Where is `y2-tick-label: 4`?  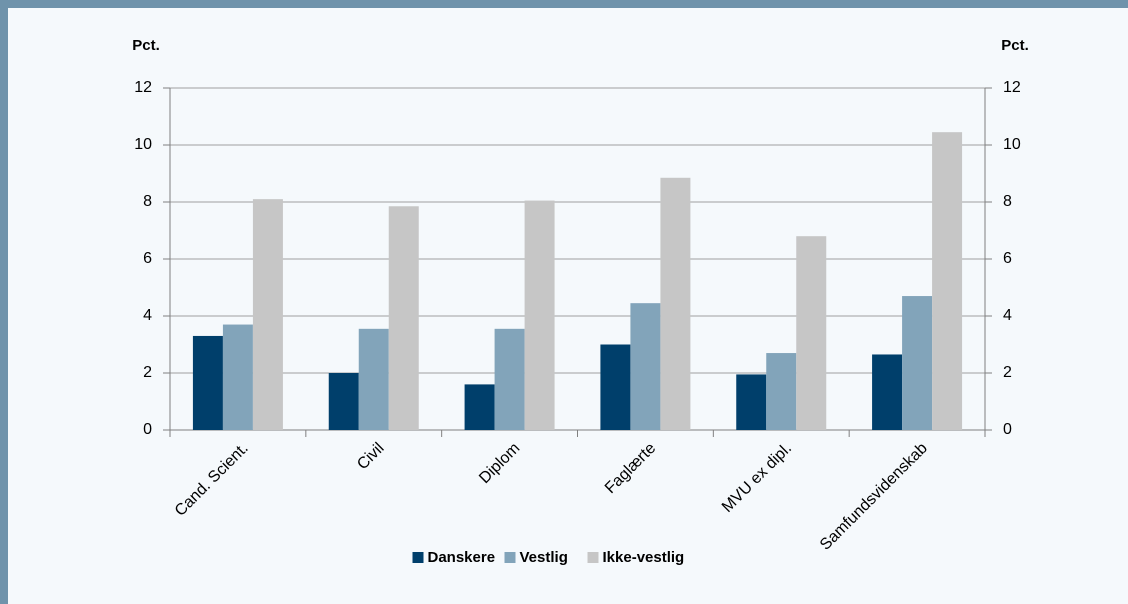
y2-tick-label: 4 is located at coordinates (1007, 315).